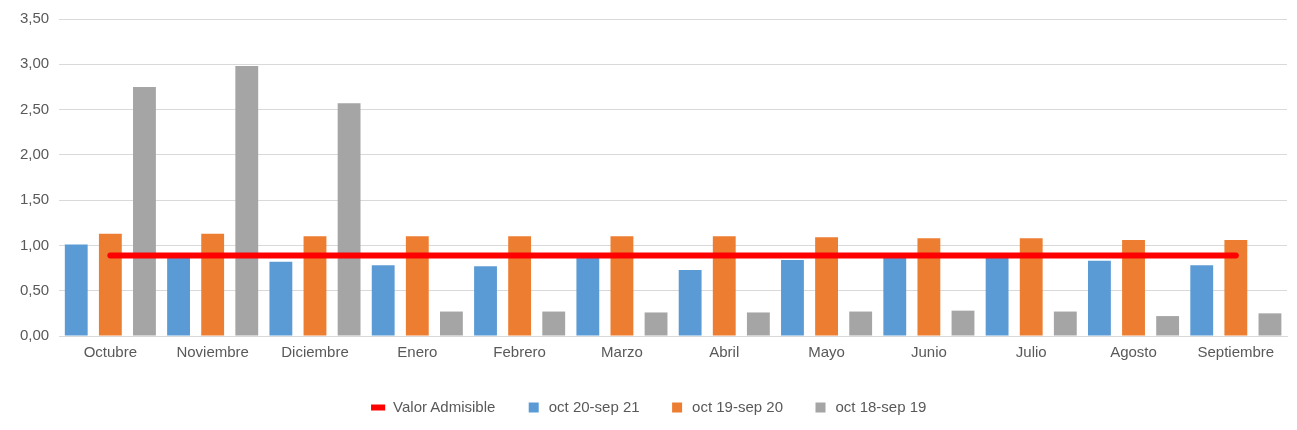 This screenshot has height=430, width=1297. Describe the element at coordinates (724, 352) in the screenshot. I see `x-tick-label: Abril` at that location.